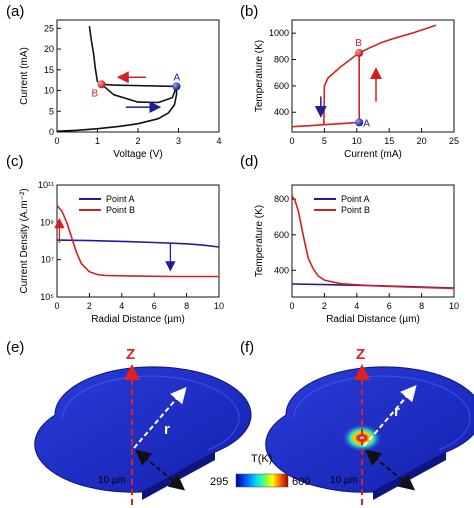 This screenshot has height=508, width=474. What do you see at coordinates (130, 354) in the screenshot?
I see `z-label-e: Z` at bounding box center [130, 354].